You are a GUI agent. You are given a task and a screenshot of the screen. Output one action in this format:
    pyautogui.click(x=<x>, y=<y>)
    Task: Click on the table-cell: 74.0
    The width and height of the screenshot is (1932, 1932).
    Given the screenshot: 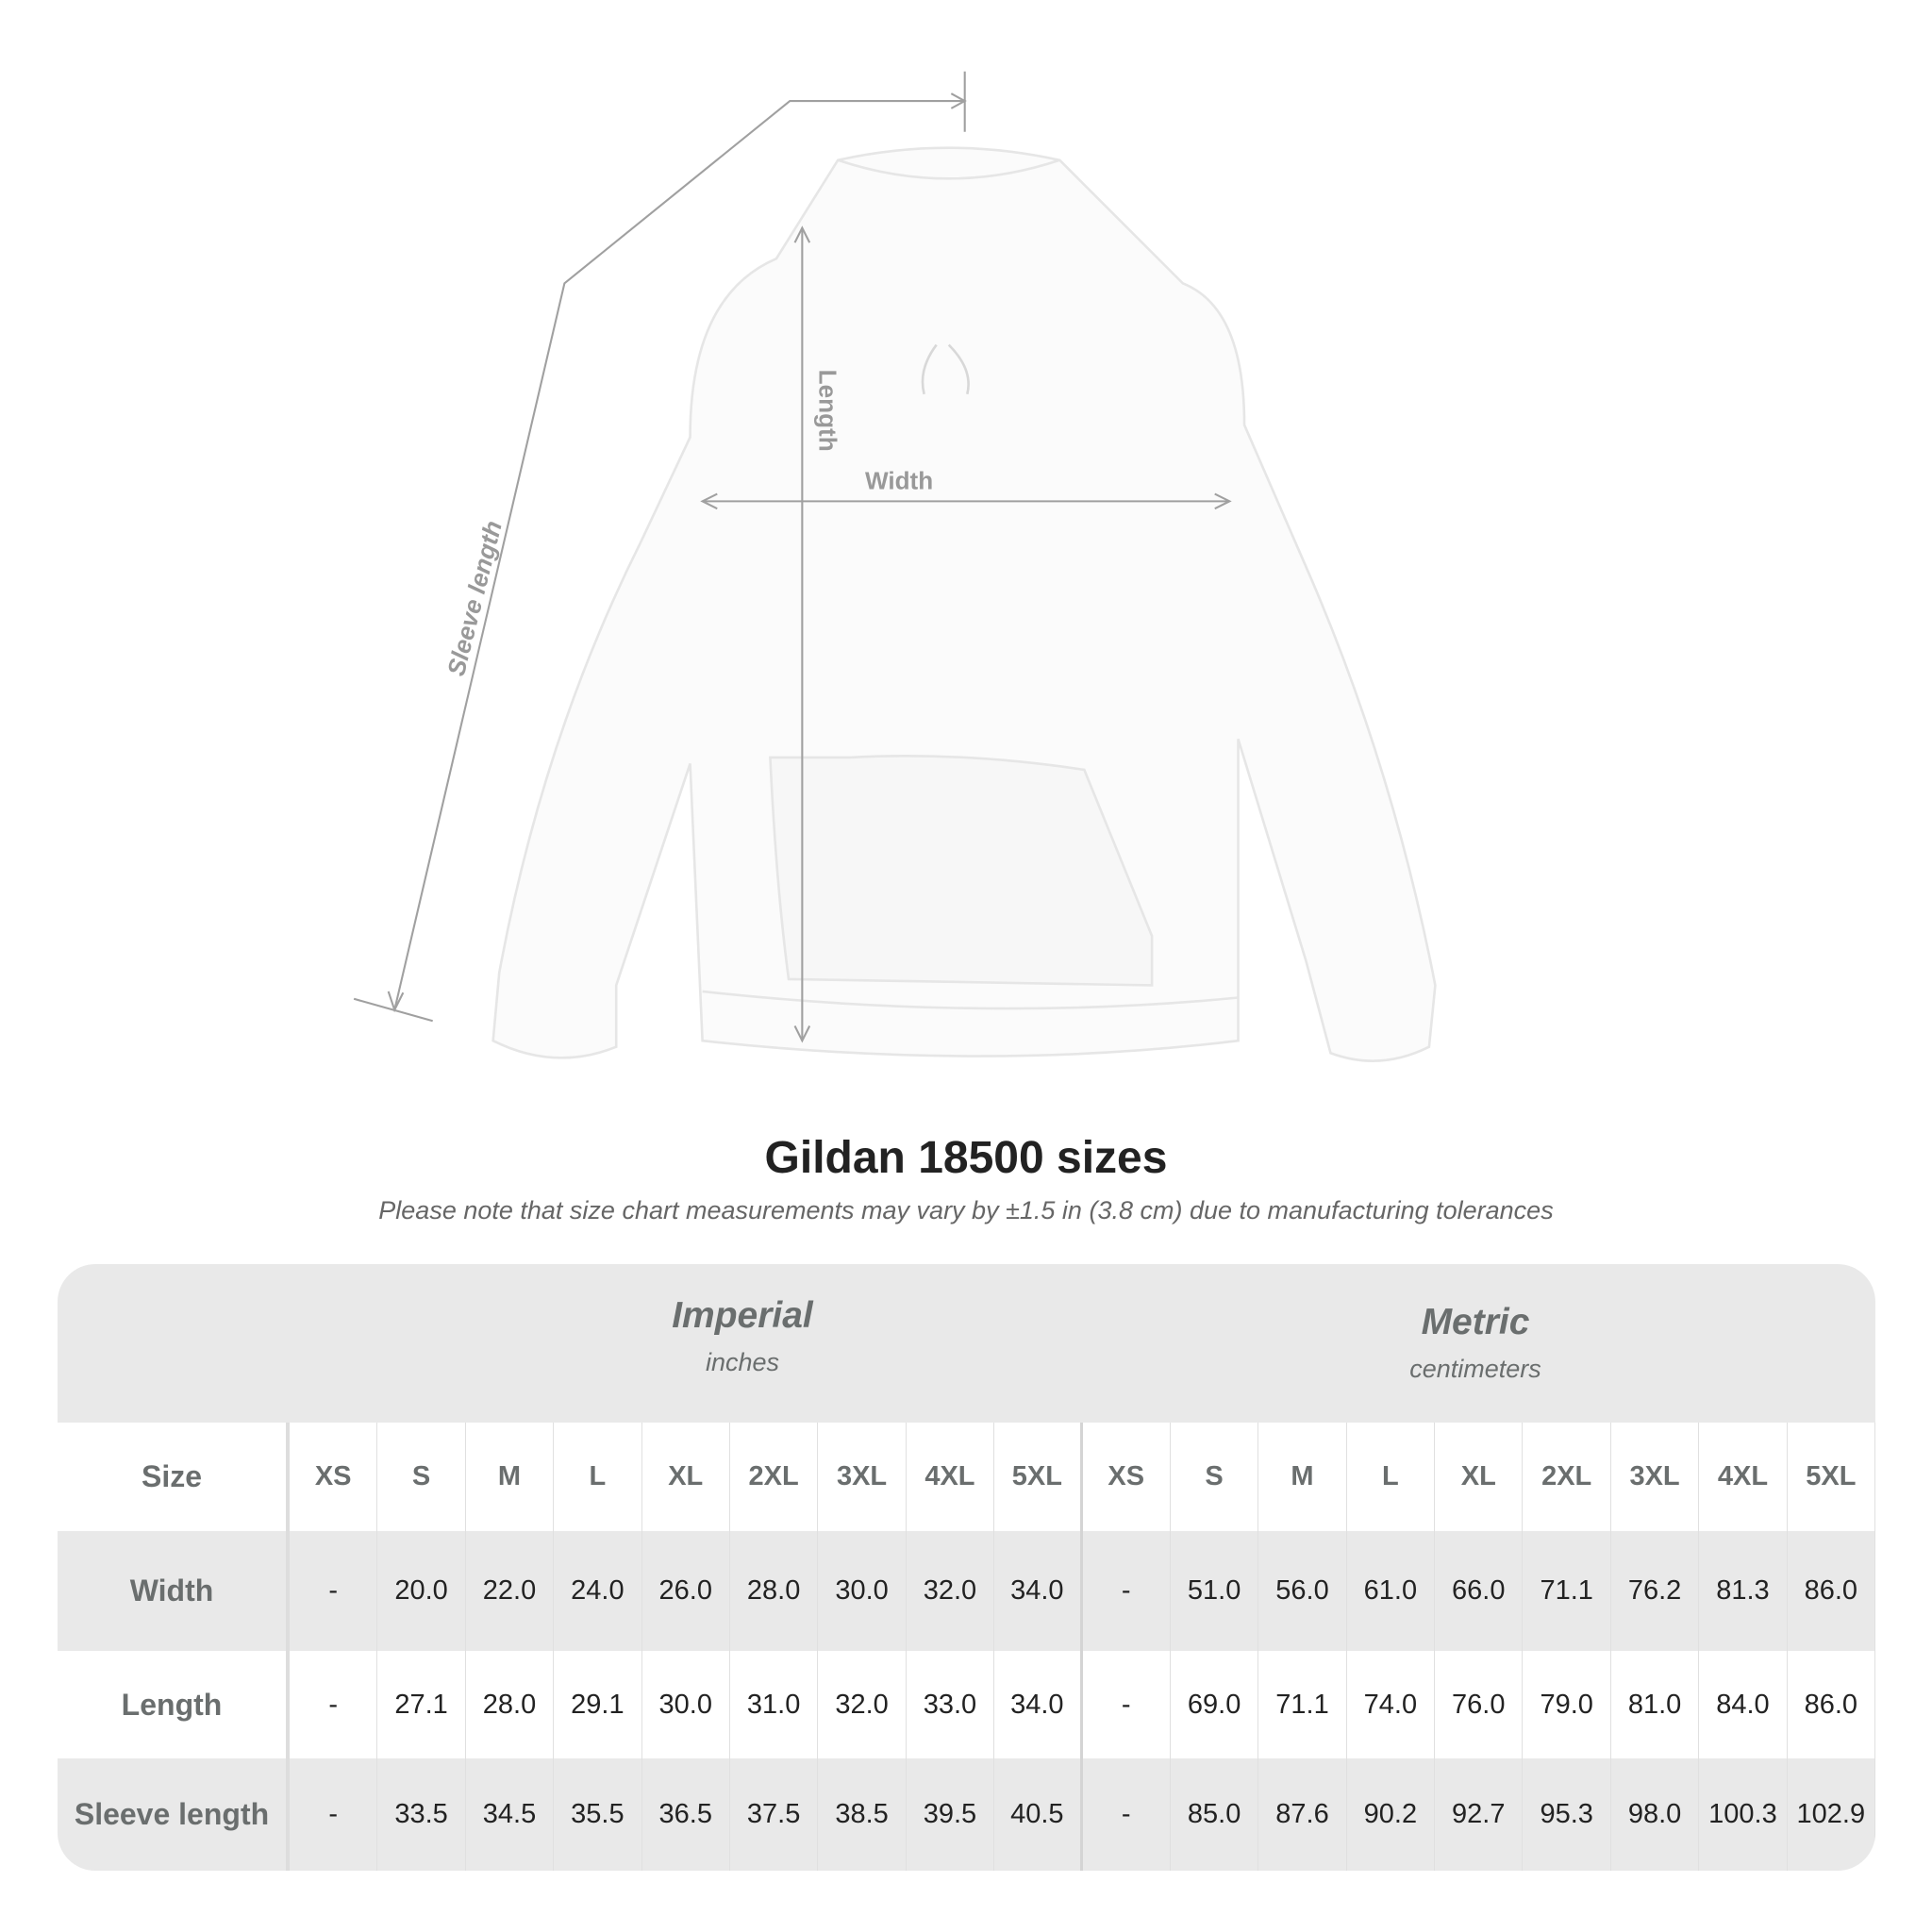 What is the action you would take?
    pyautogui.click(x=1392, y=1704)
    